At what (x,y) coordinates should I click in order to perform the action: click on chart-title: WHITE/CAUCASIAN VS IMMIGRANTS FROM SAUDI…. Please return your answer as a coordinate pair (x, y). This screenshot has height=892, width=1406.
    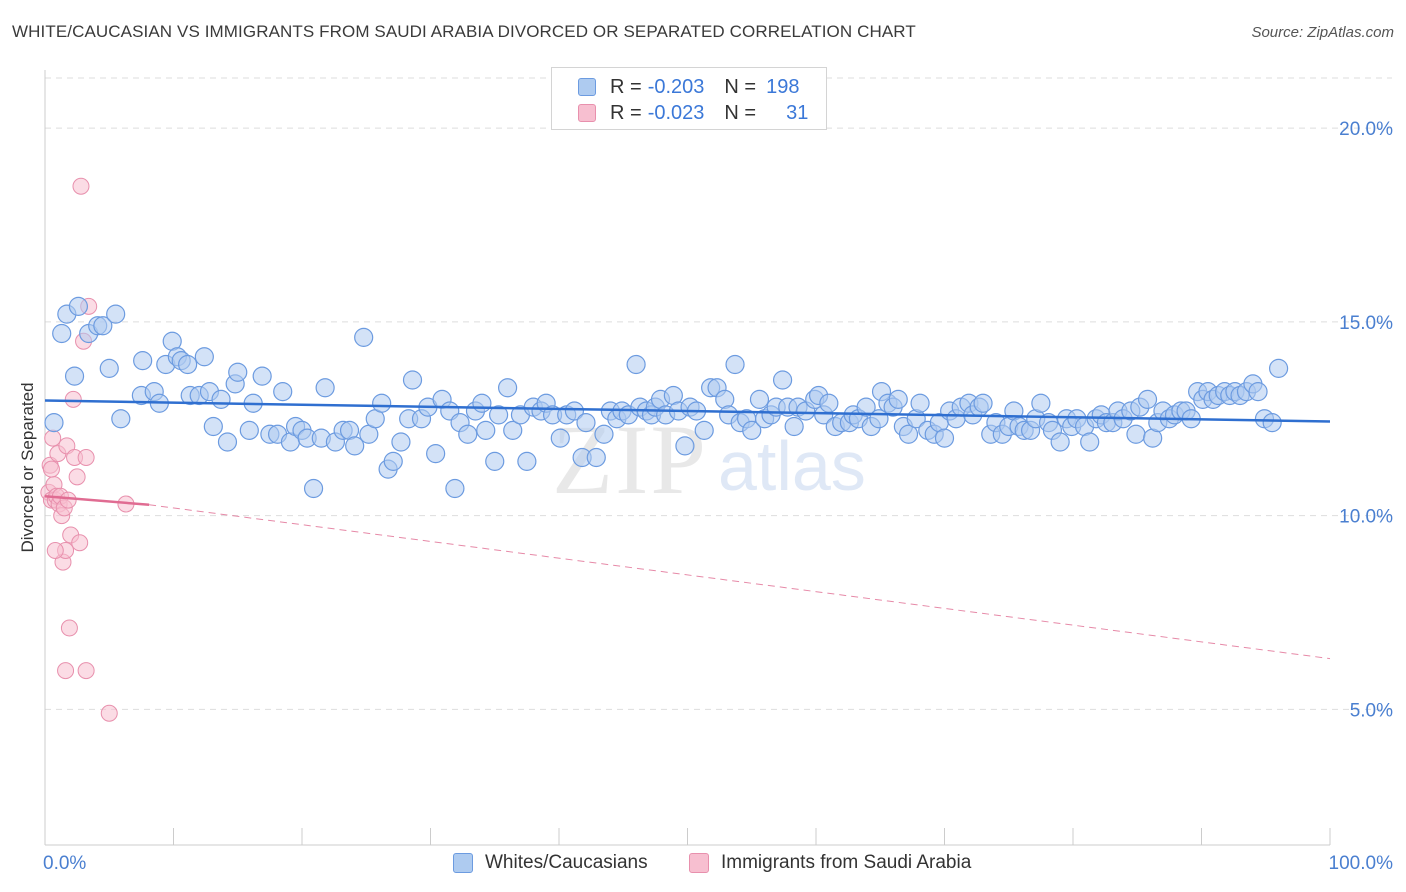
    Looking at the image, I should click on (464, 31).